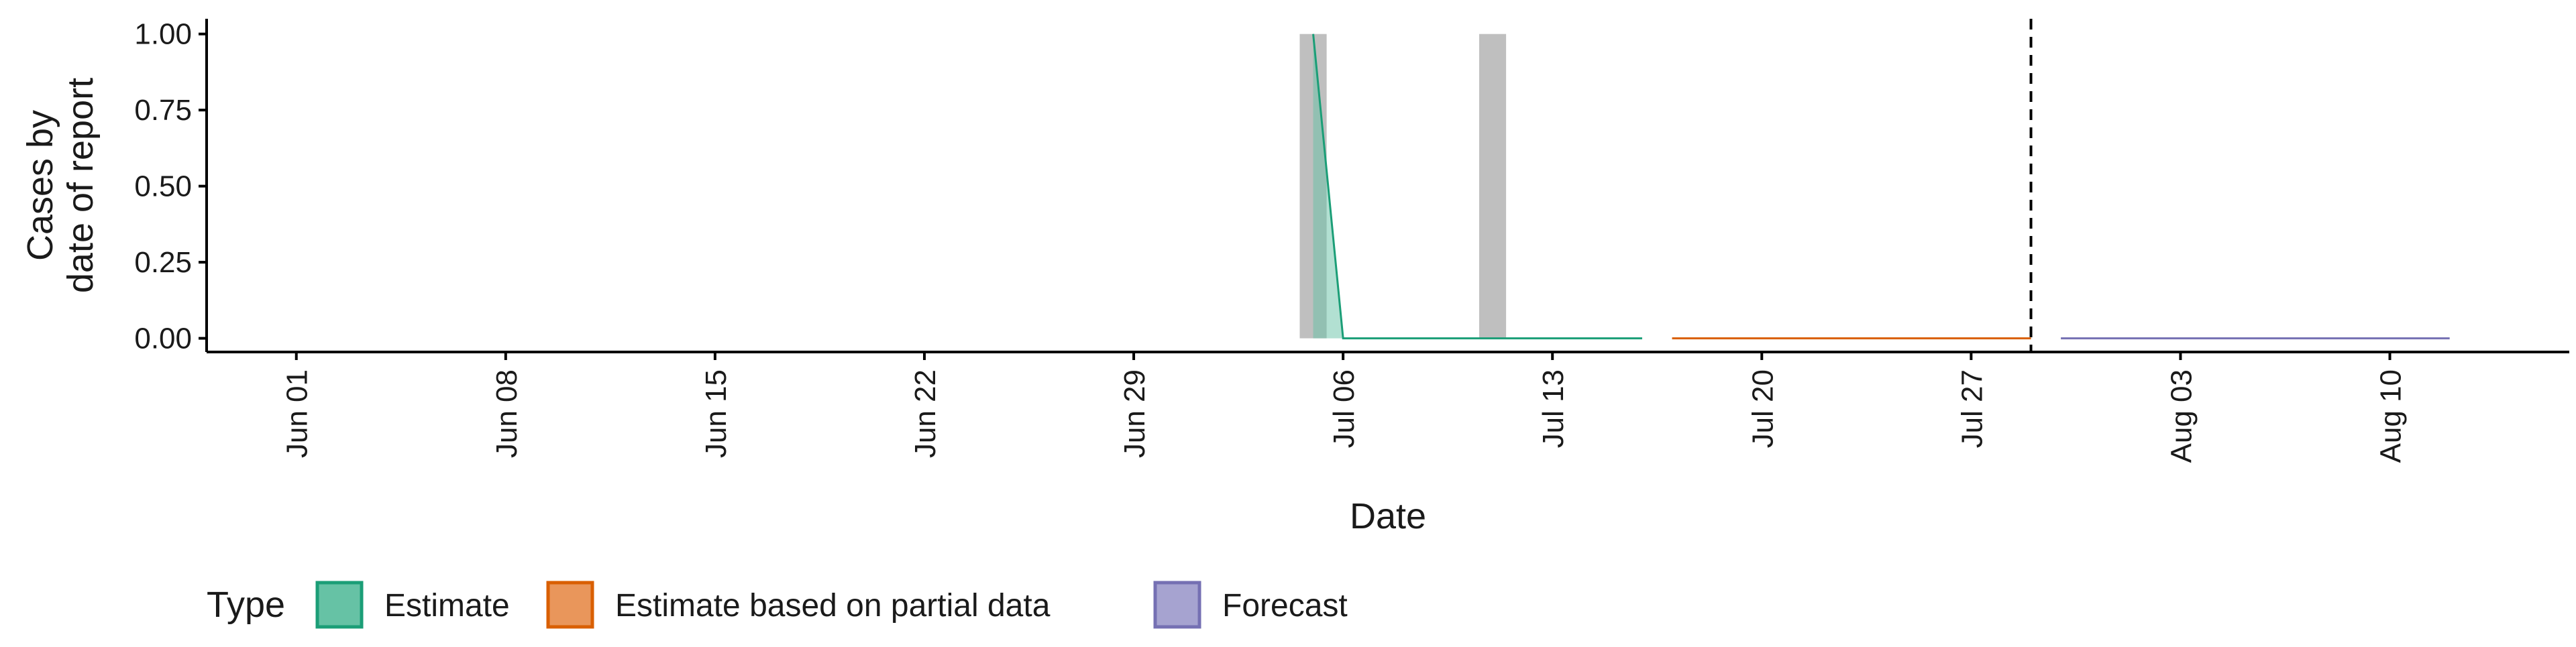 The height and width of the screenshot is (647, 2576). Describe the element at coordinates (925, 414) in the screenshot. I see `x-tick-label-3: Jun 22` at that location.